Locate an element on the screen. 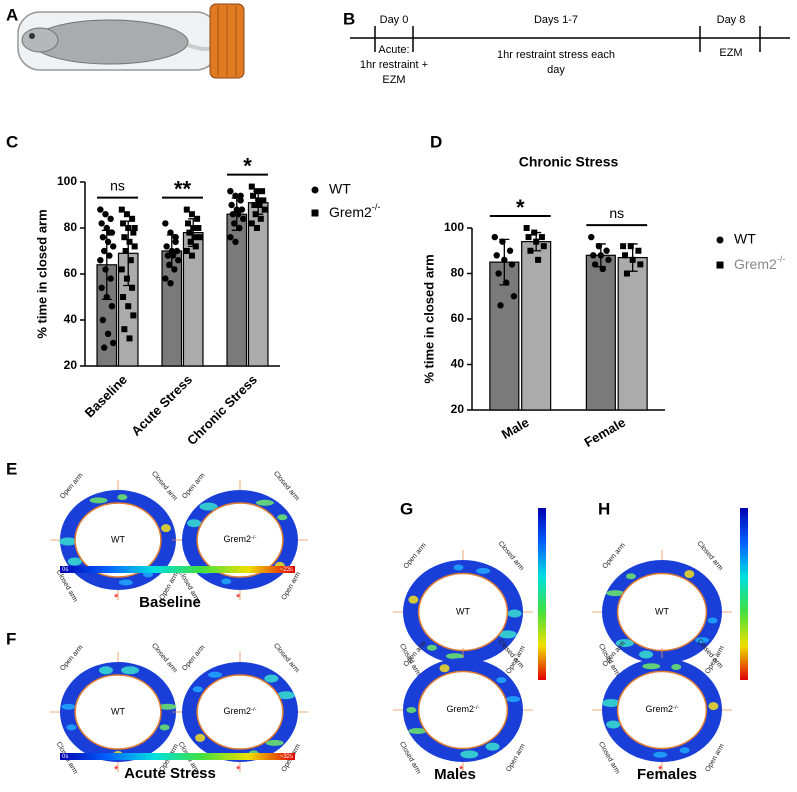 The image size is (797, 792). heatmap-title: Acute Stress is located at coordinates (170, 773).